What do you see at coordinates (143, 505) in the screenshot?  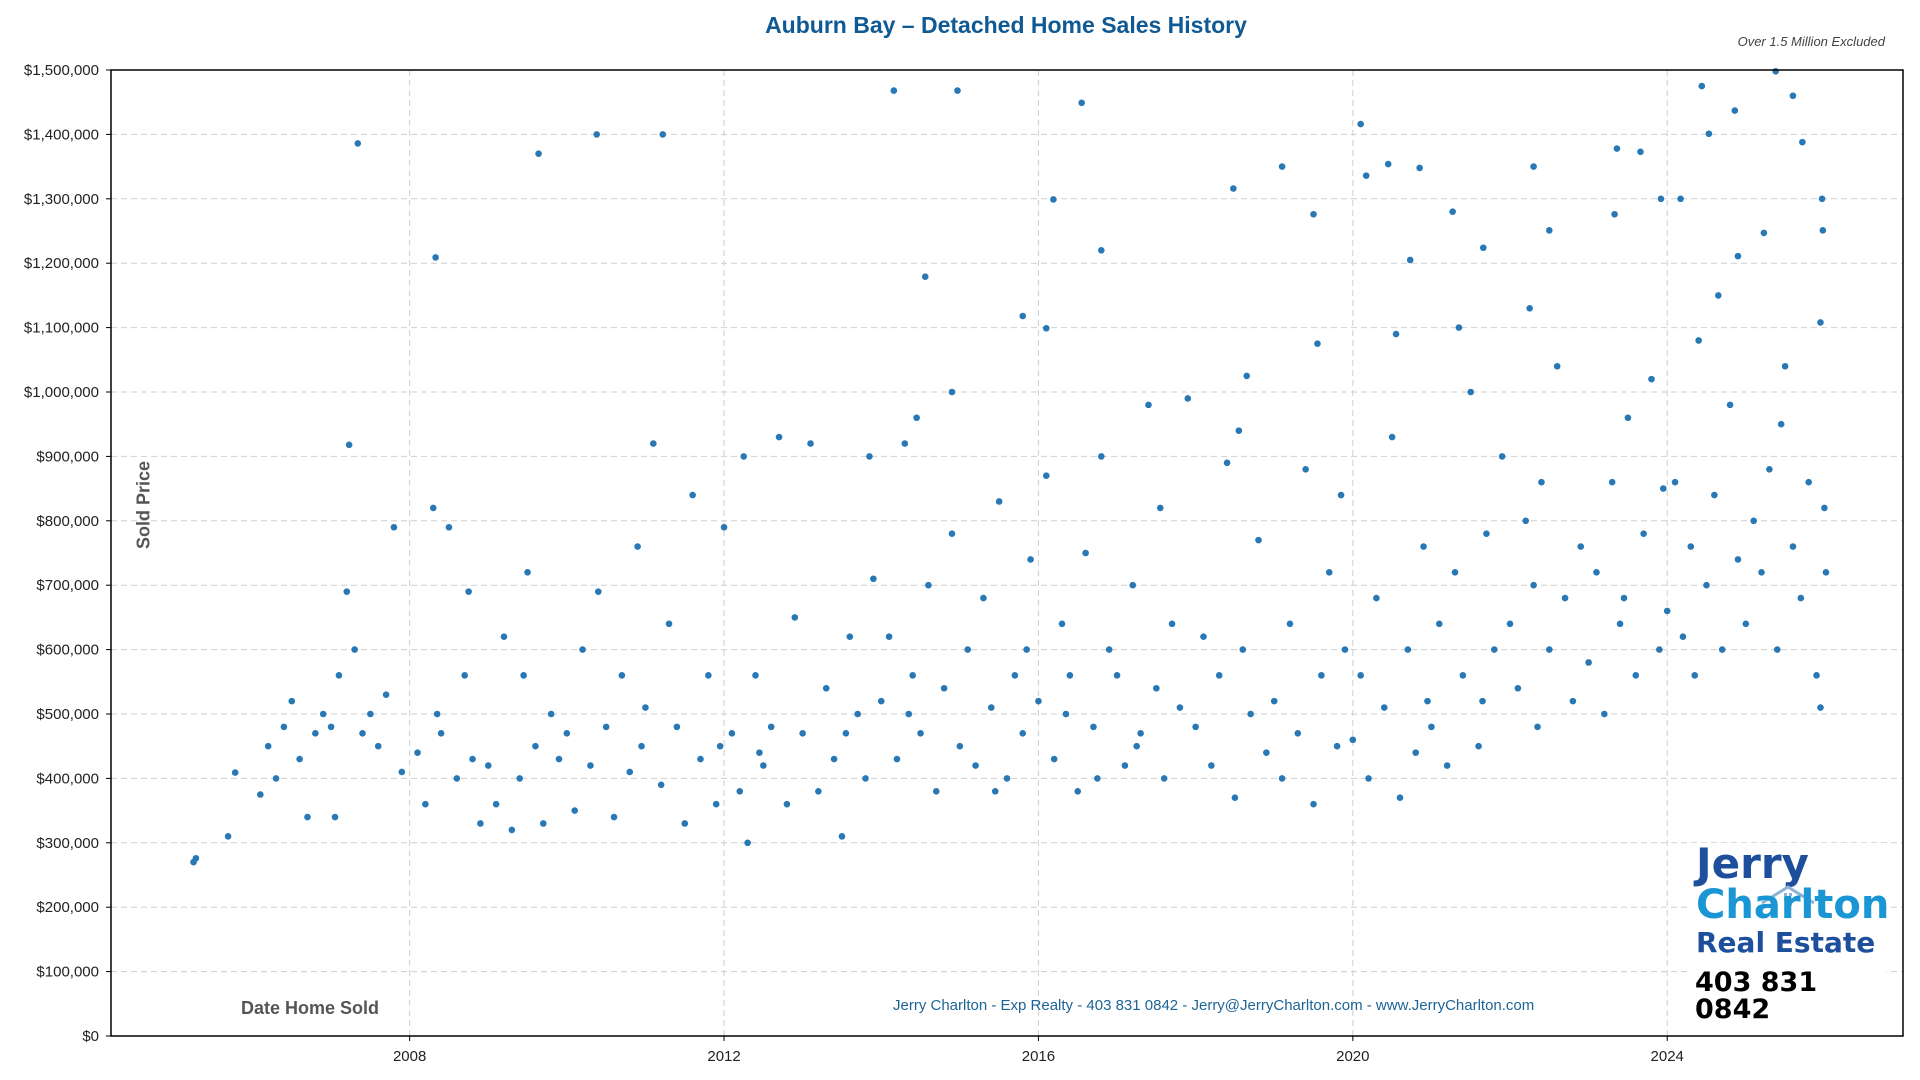 I see `y-axis-label: Sold Price` at bounding box center [143, 505].